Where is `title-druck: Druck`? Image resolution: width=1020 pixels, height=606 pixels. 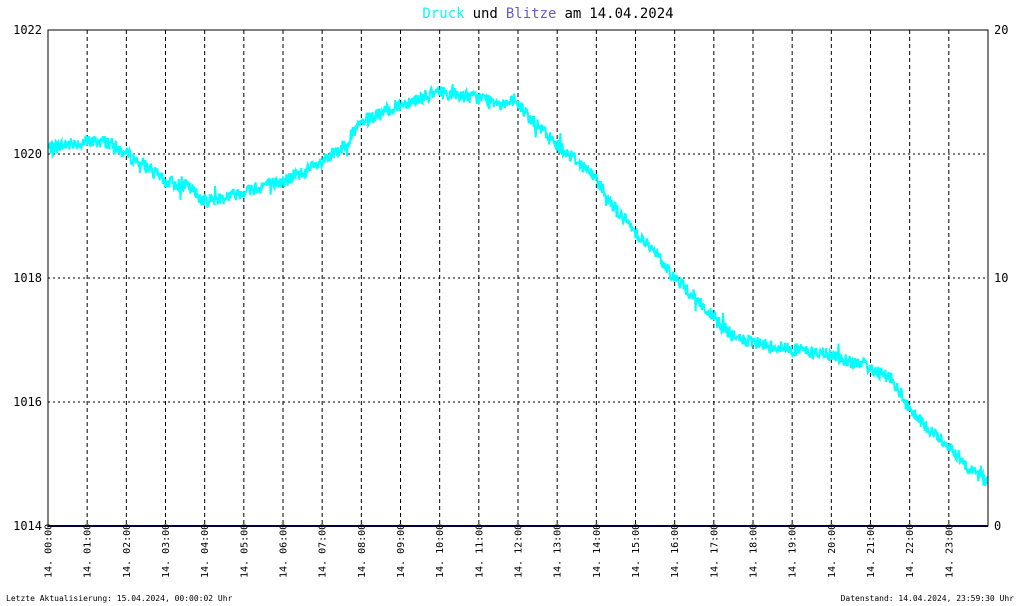
title-druck: Druck is located at coordinates (443, 14).